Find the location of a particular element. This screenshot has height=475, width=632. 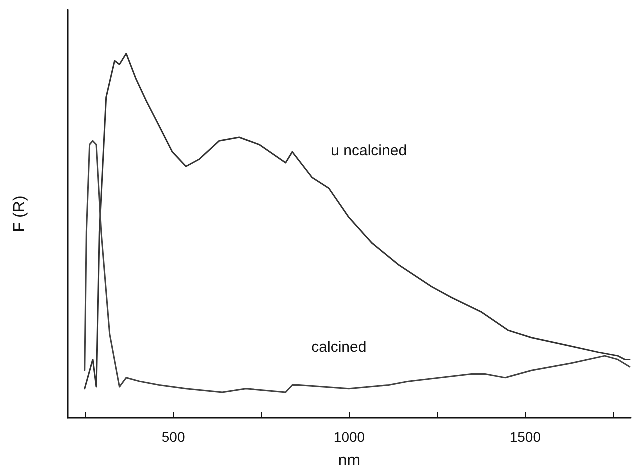

series-label: u ncalcined is located at coordinates (369, 151).